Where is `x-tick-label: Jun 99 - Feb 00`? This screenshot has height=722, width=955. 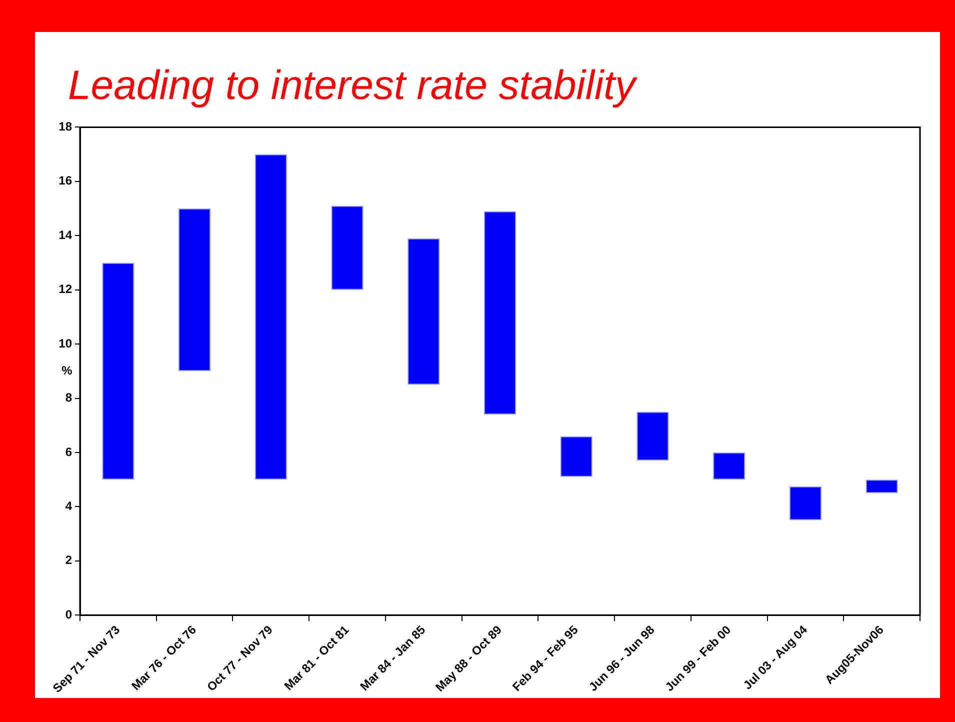 x-tick-label: Jun 99 - Feb 00 is located at coordinates (698, 658).